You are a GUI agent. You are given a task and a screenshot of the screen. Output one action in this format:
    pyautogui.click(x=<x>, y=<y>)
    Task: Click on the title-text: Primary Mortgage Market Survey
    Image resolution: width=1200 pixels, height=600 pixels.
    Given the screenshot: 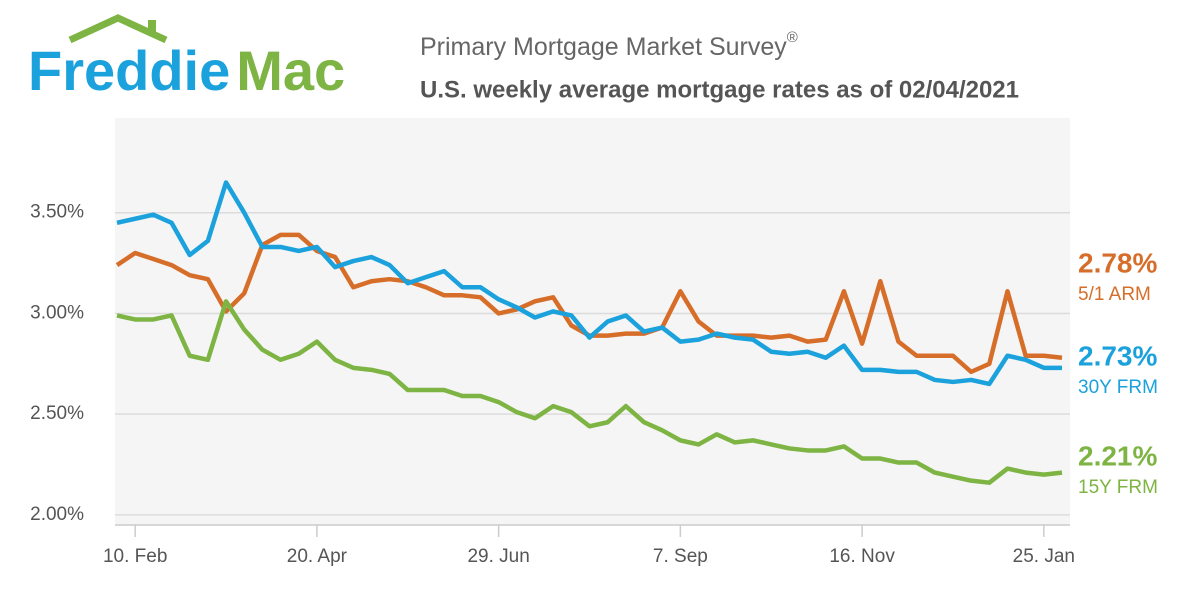 What is the action you would take?
    pyautogui.click(x=603, y=47)
    